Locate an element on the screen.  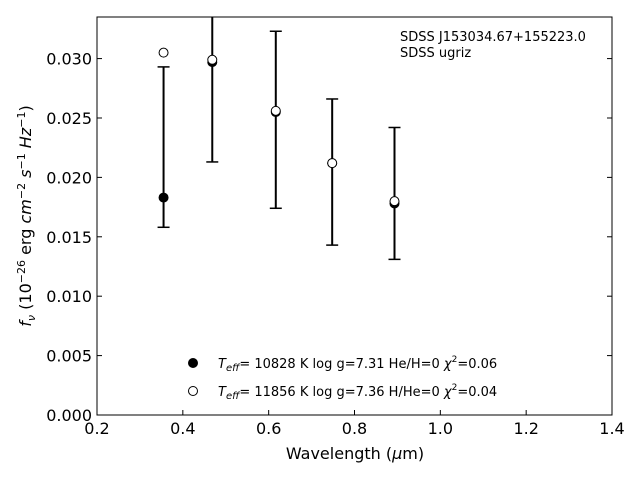
data-points is located at coordinates (279, 128).